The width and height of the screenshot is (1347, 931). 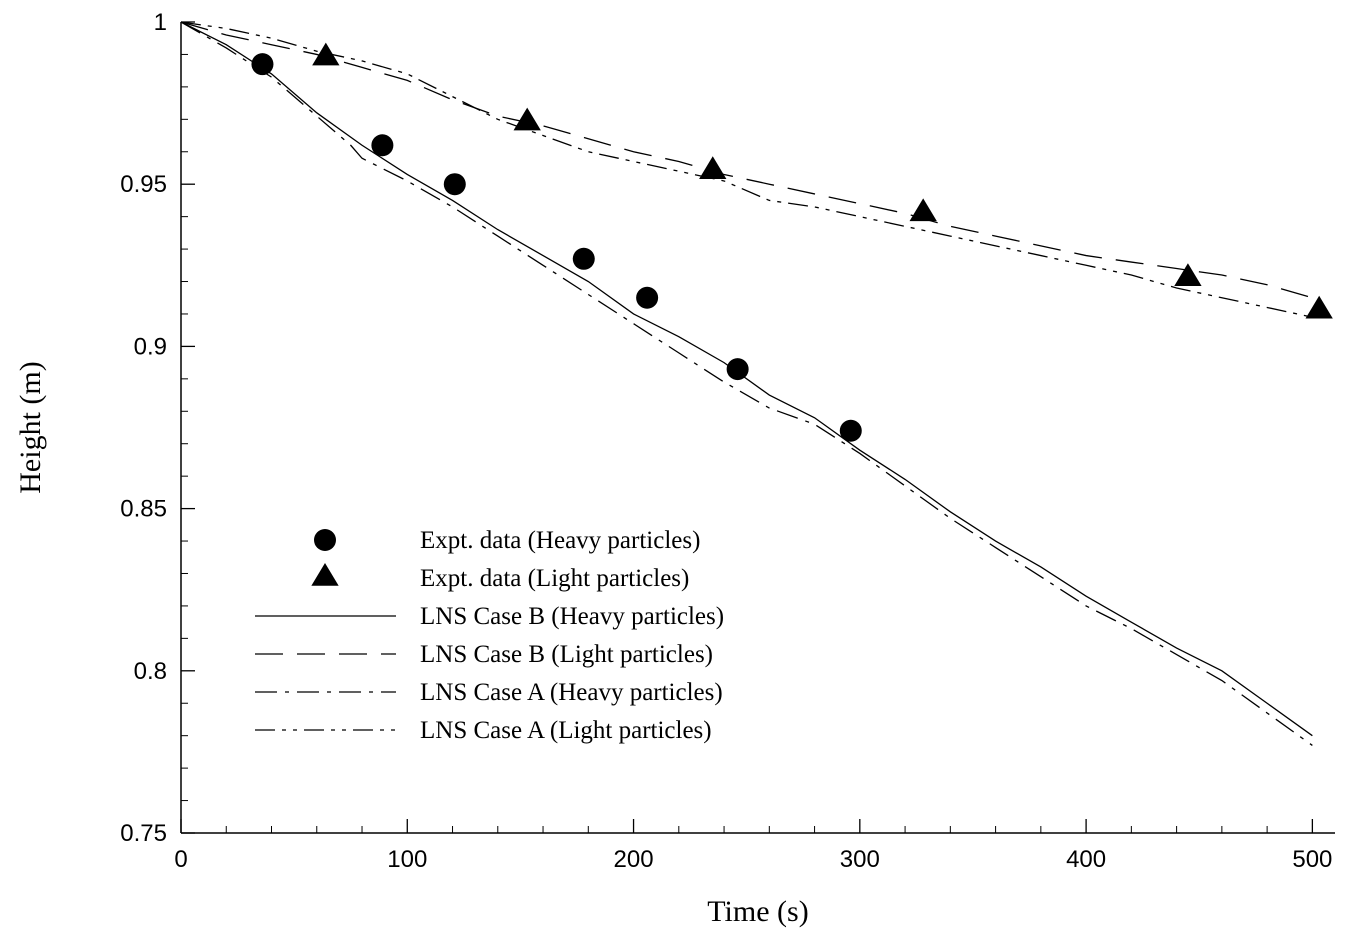 I want to click on y-tick-label: 0.9, so click(x=150, y=346).